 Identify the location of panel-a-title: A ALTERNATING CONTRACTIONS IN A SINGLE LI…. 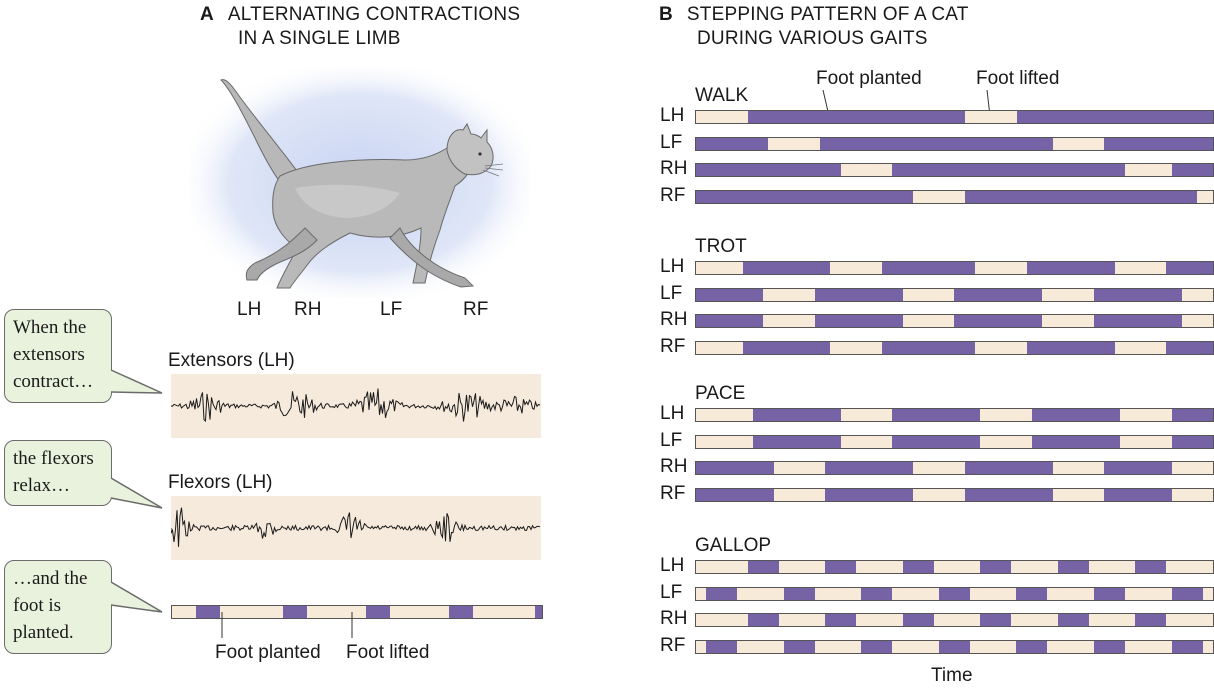
(360, 27).